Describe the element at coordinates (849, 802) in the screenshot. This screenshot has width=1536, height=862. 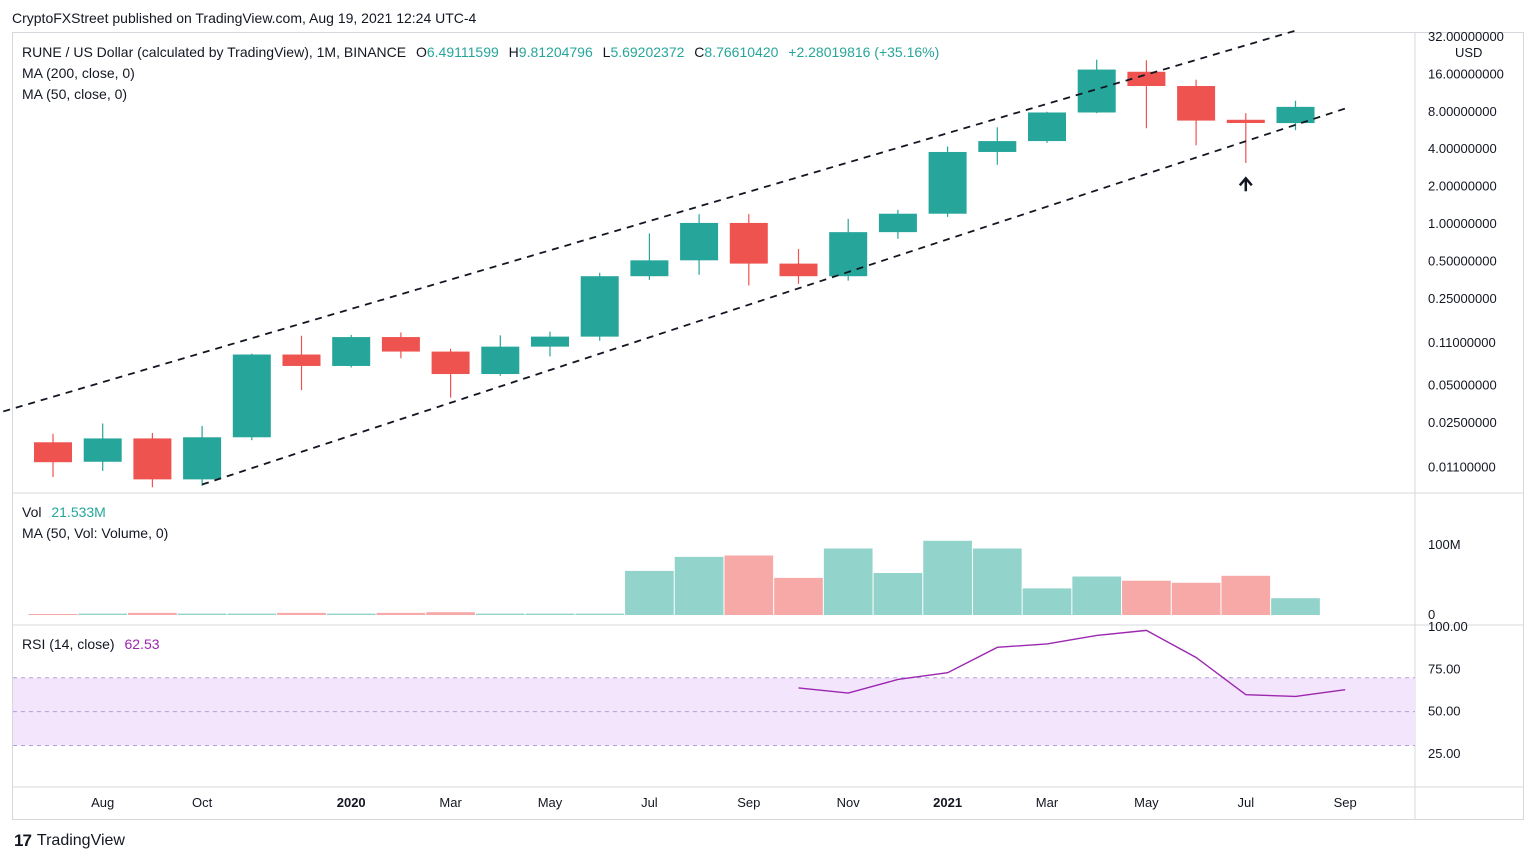
I see `time-tick-label: Nov` at that location.